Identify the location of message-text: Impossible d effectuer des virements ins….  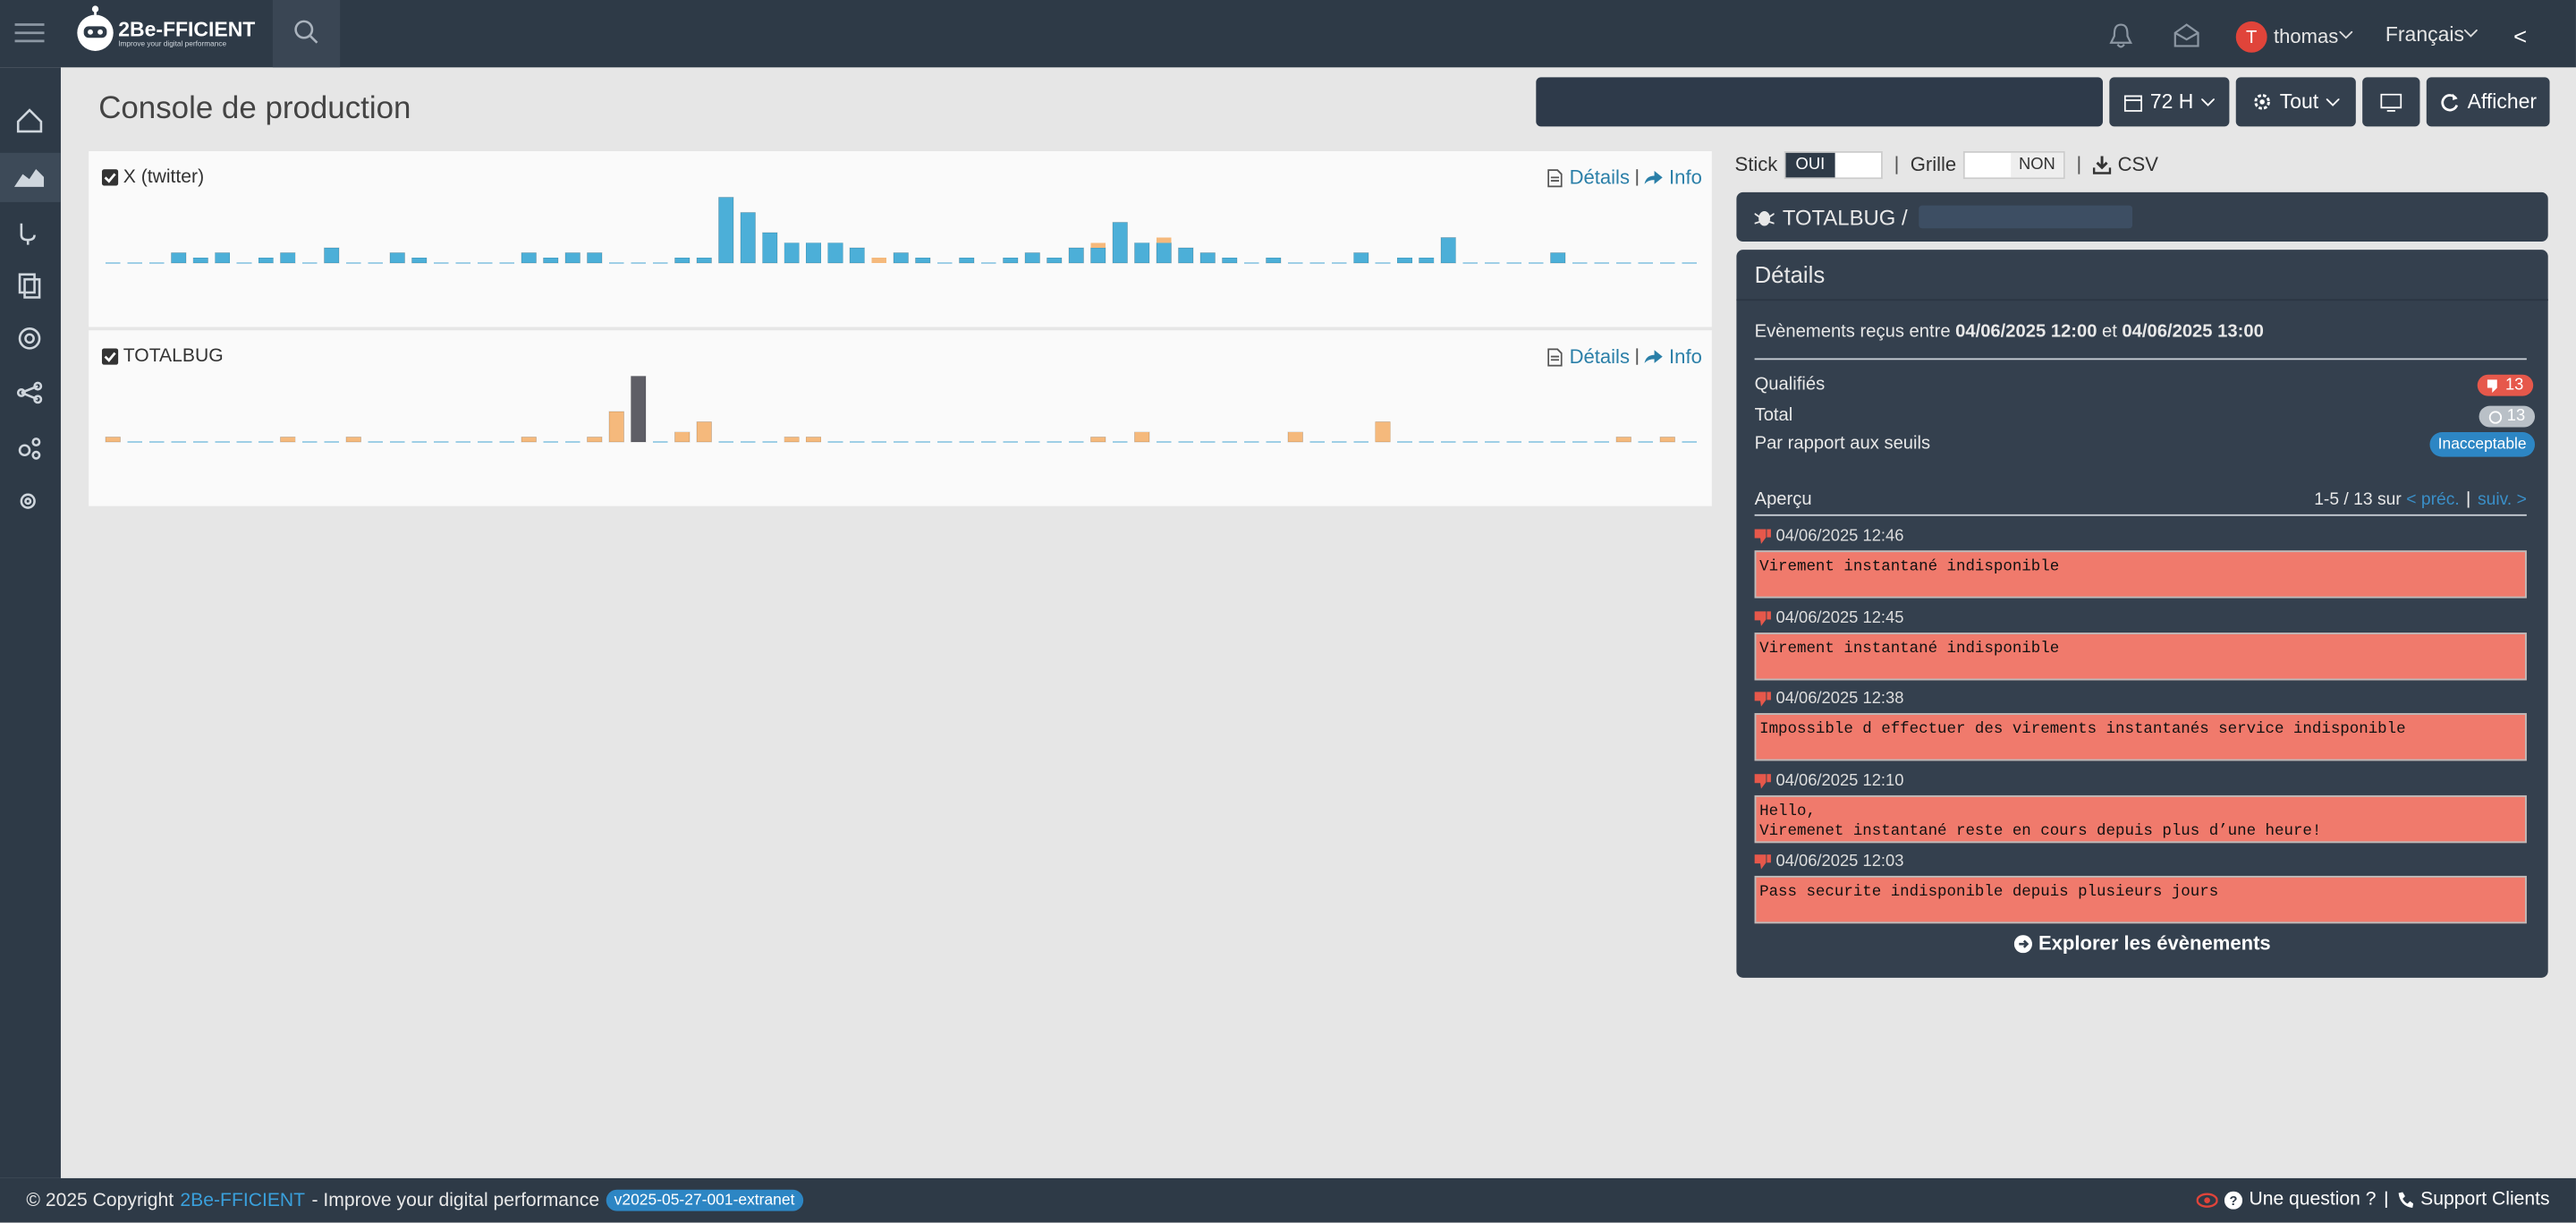
(2140, 737).